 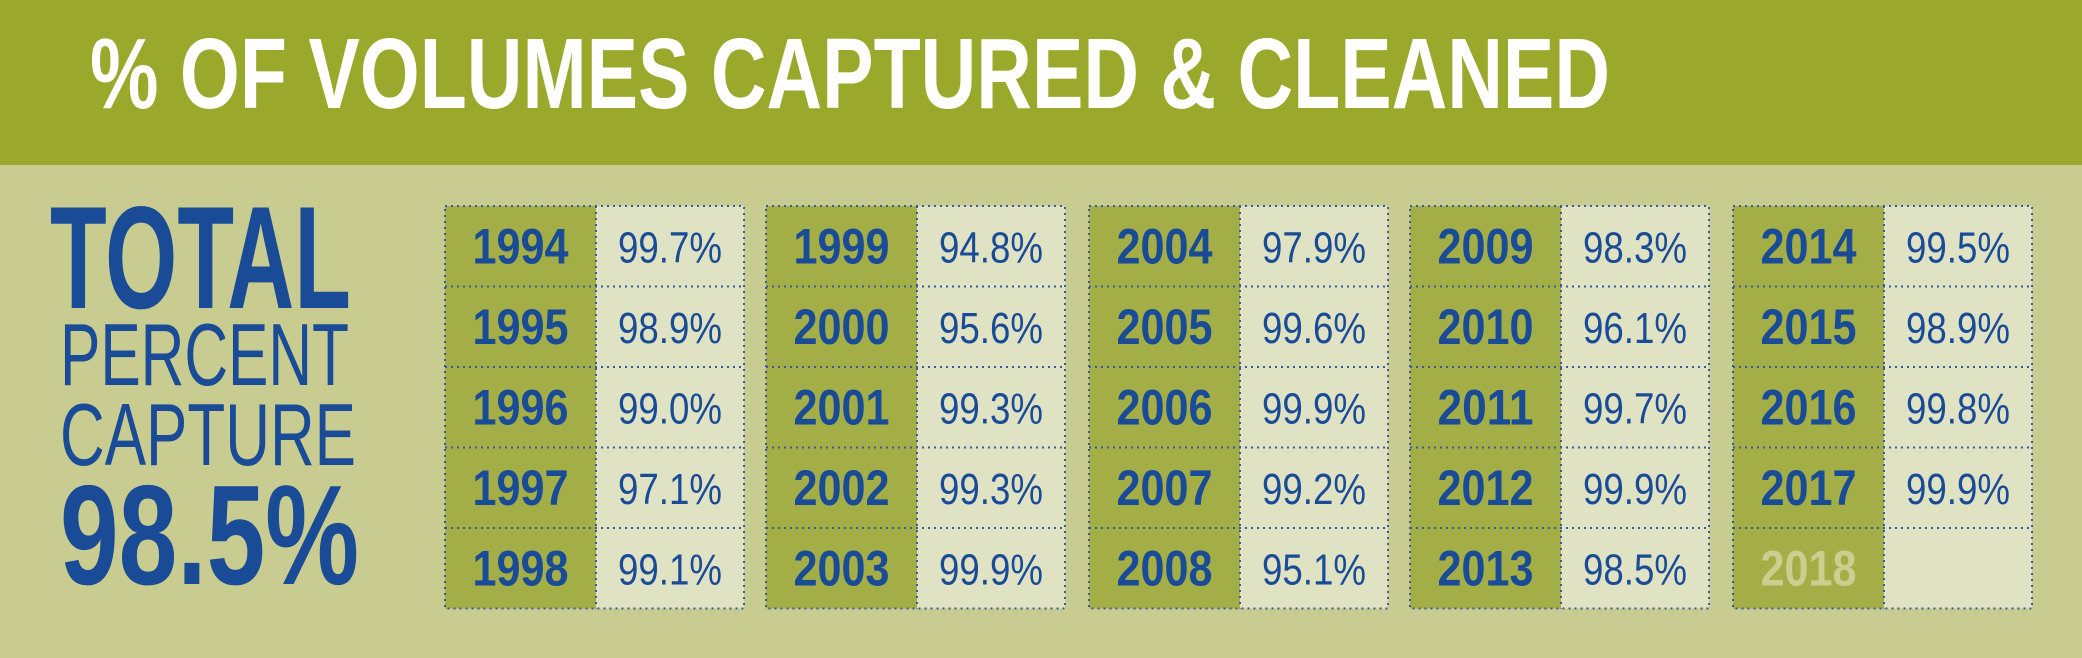 I want to click on year: 2006, so click(x=1165, y=407).